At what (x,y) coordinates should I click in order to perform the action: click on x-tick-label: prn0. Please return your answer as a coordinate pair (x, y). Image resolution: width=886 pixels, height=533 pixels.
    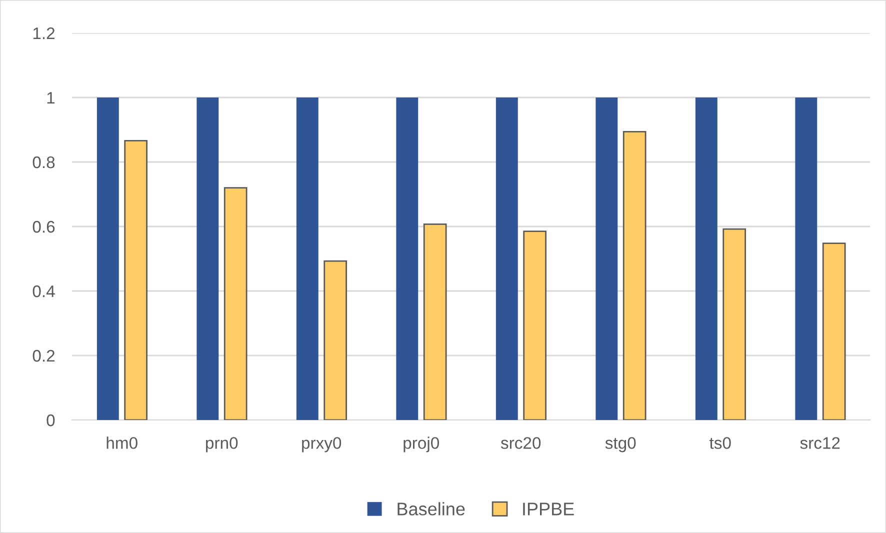
    Looking at the image, I should click on (222, 444).